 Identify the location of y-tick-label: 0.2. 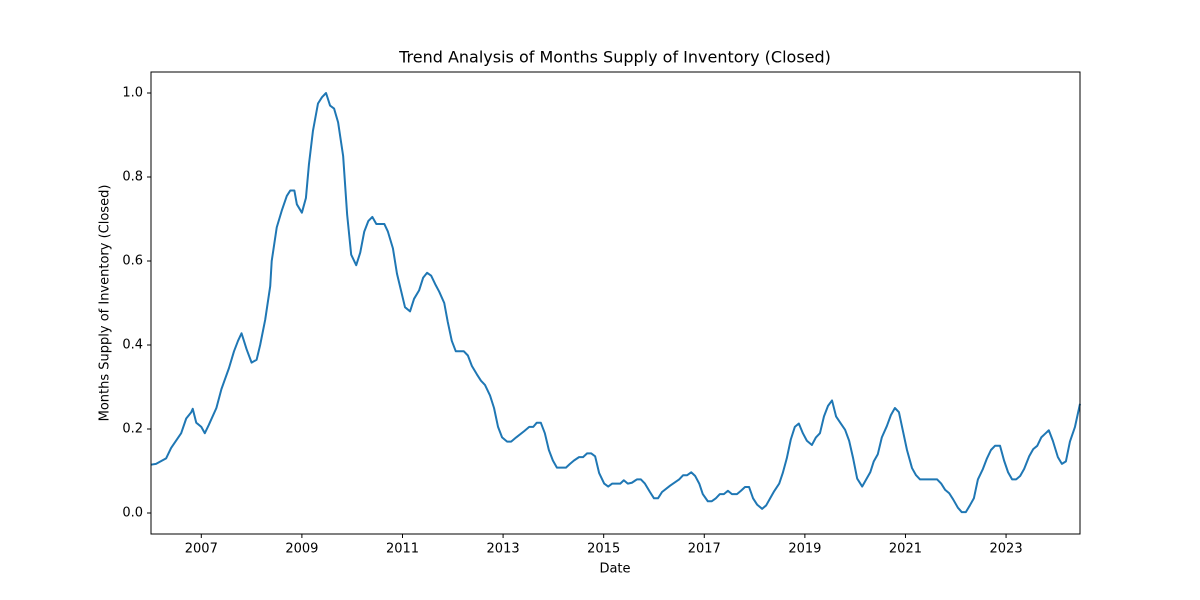
(132, 429).